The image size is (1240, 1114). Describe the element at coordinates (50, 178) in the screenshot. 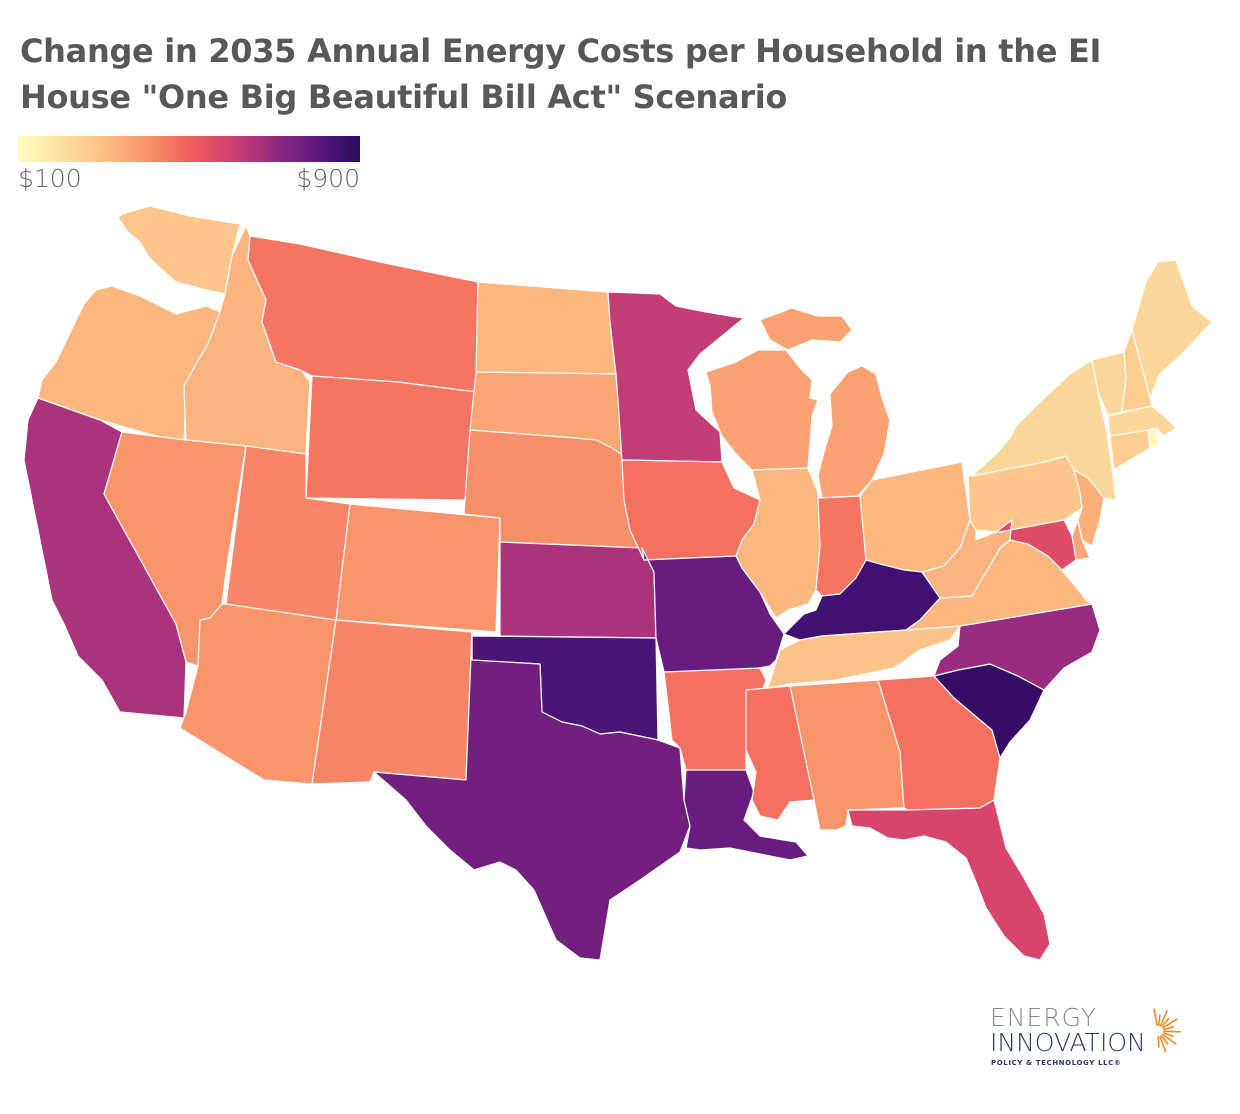

I see `legend-min-label: $100` at that location.